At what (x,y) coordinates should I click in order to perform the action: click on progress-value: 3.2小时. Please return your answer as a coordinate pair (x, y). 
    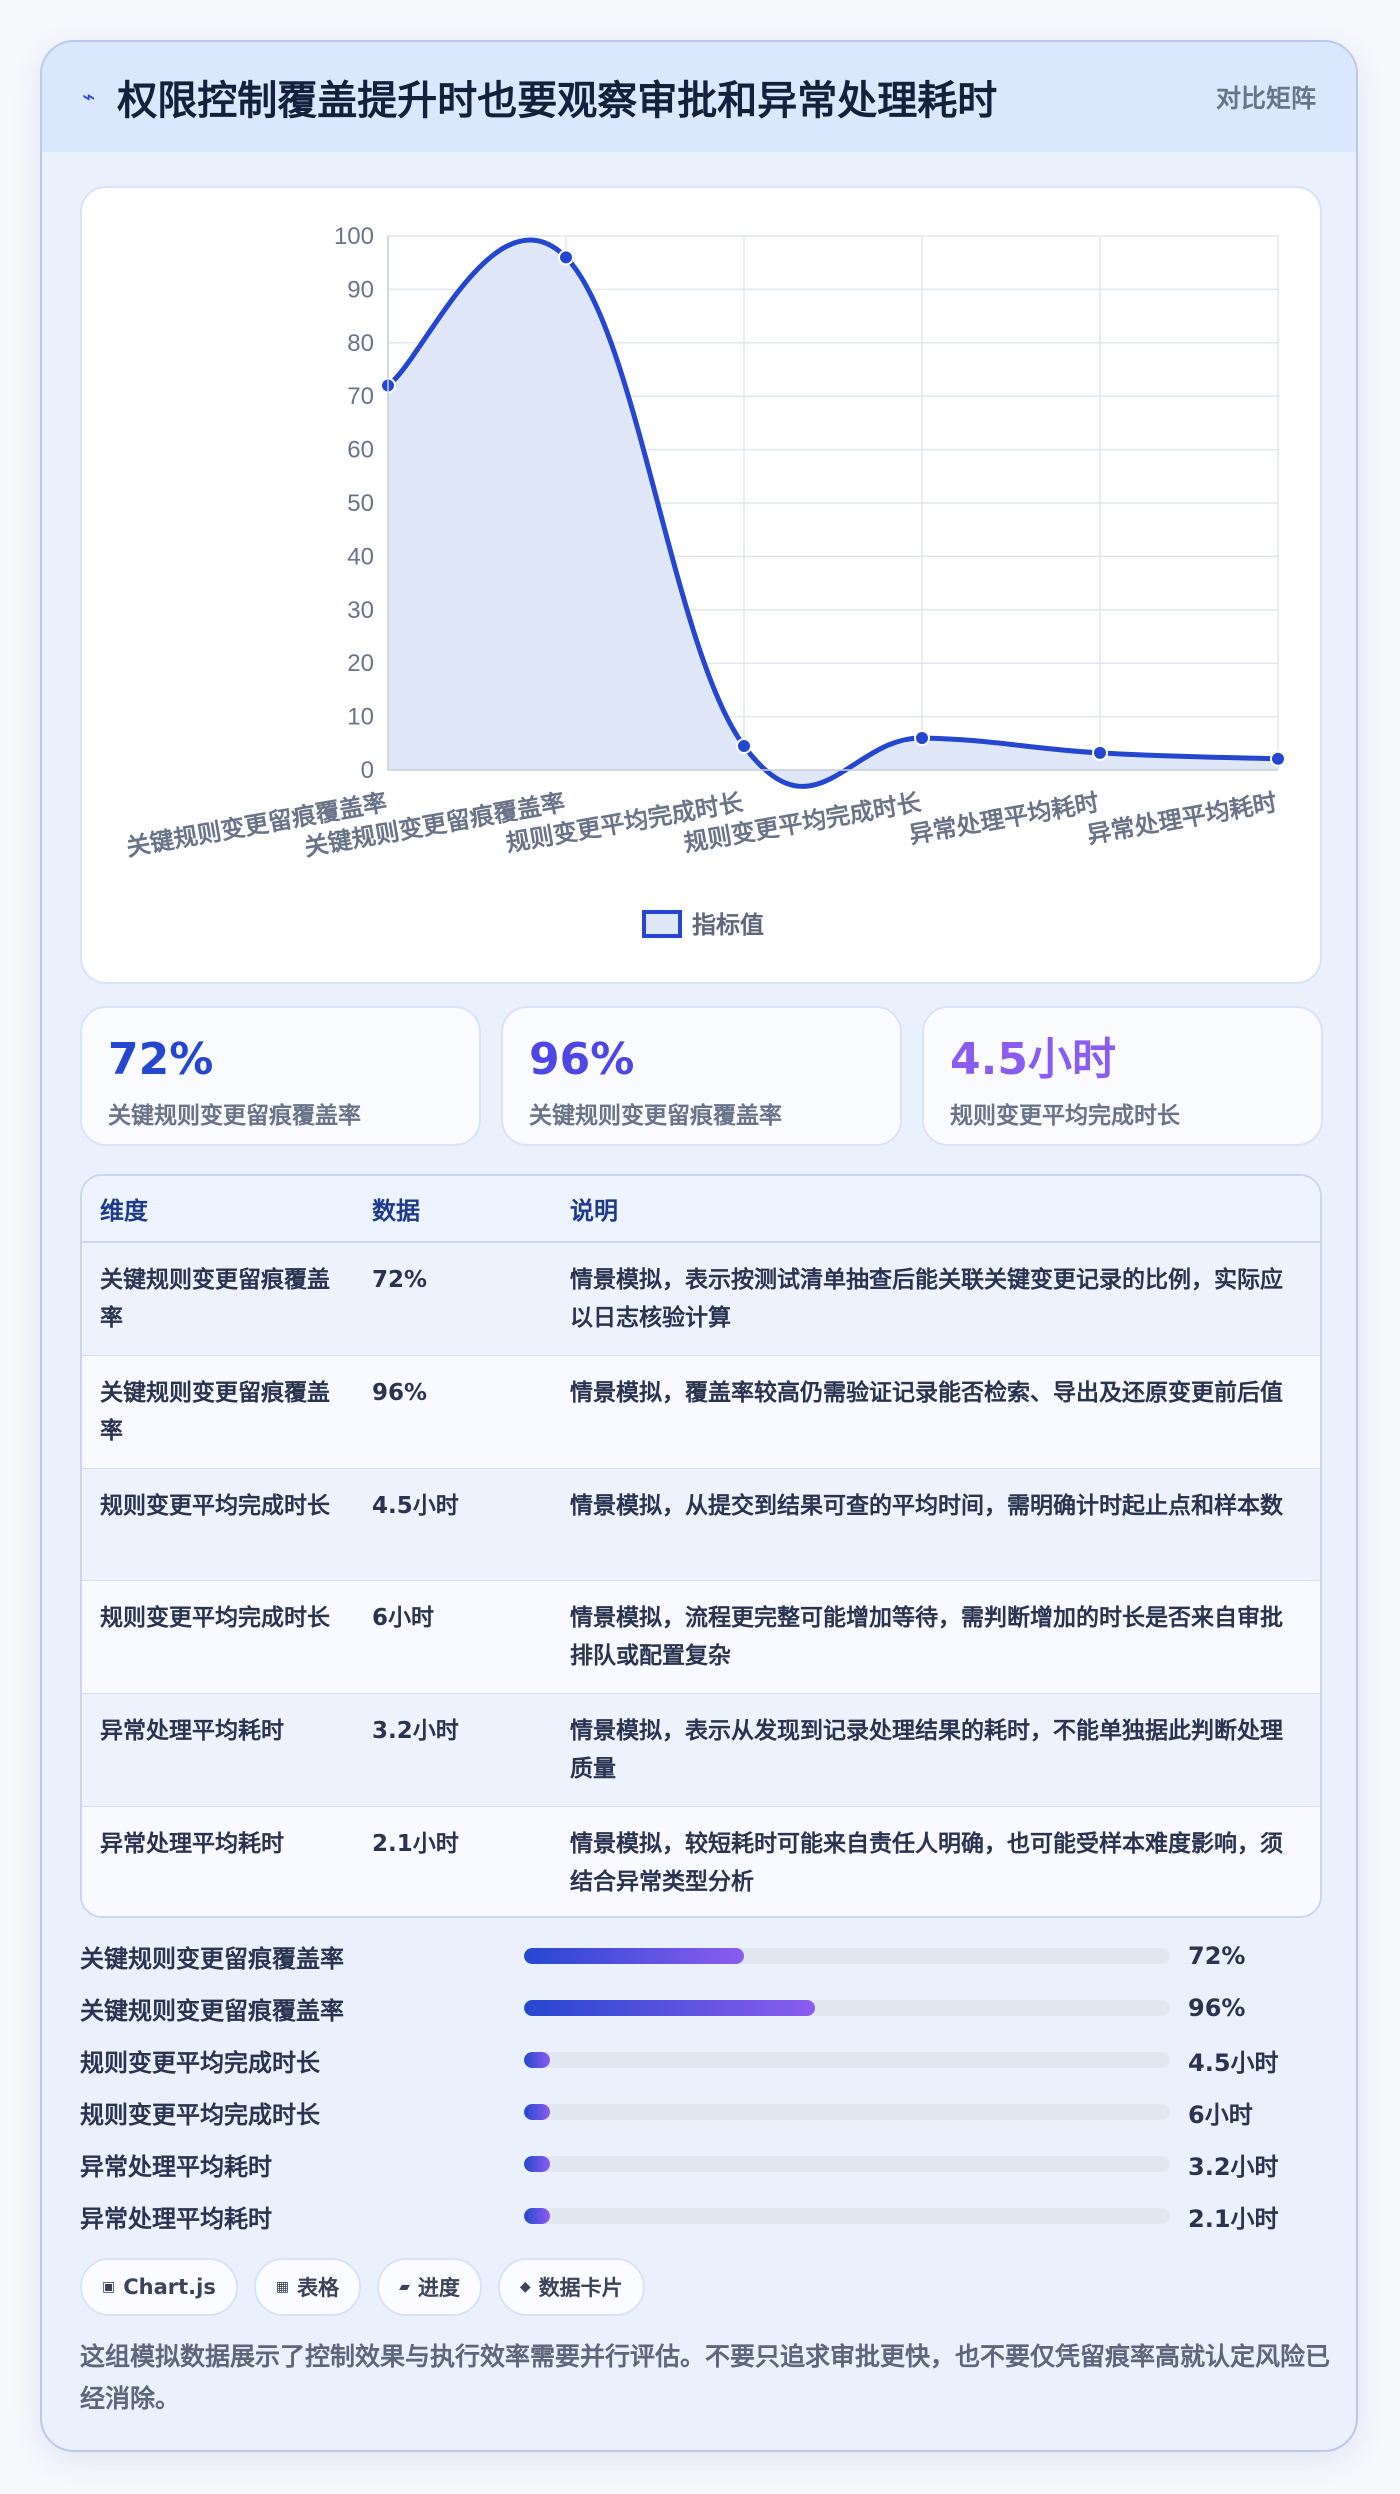
    Looking at the image, I should click on (1233, 2166).